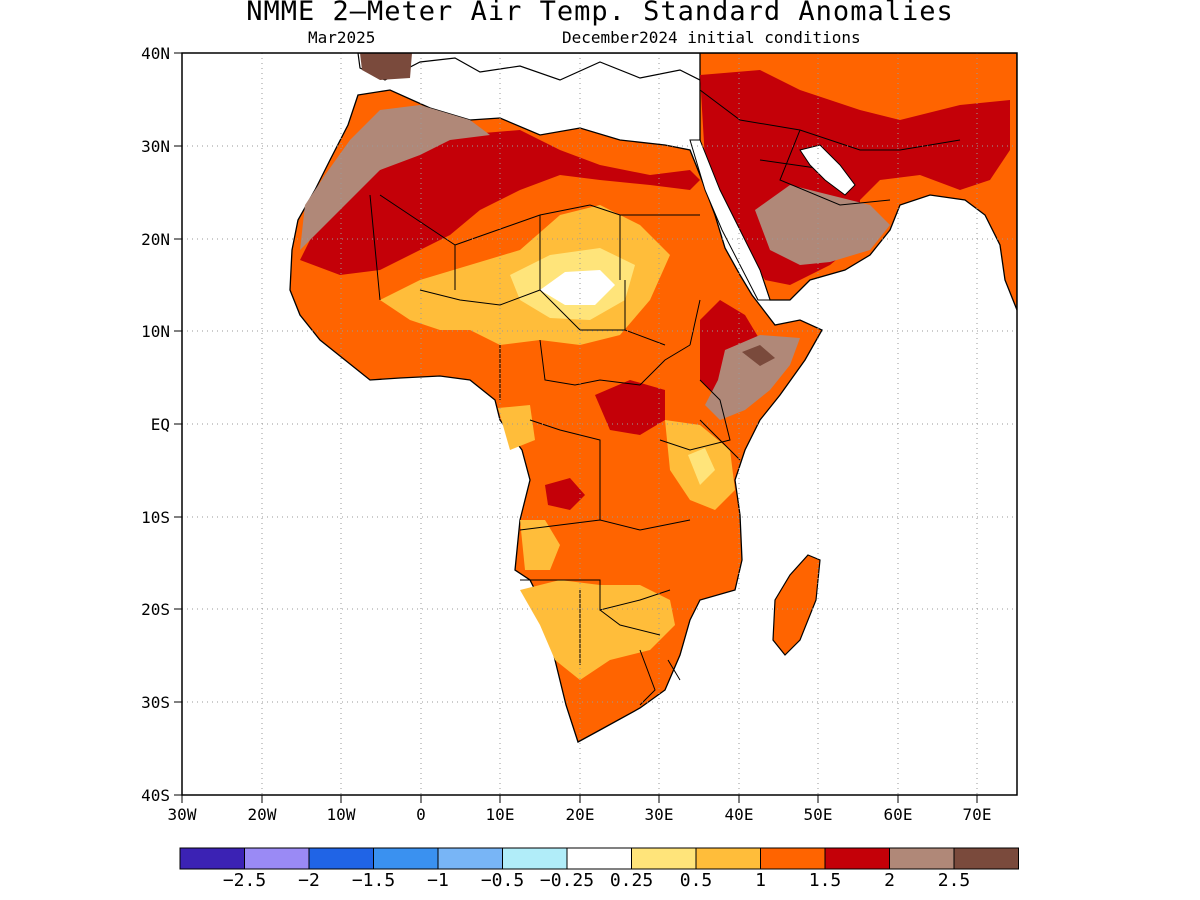  What do you see at coordinates (155, 795) in the screenshot?
I see `lat-label: 40S` at bounding box center [155, 795].